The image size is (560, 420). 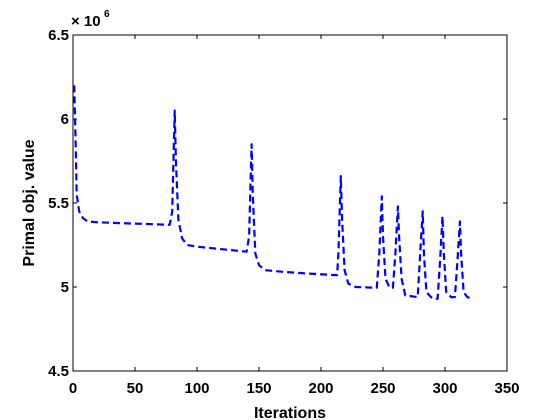 What do you see at coordinates (320, 388) in the screenshot?
I see `x-tick-label: 200` at bounding box center [320, 388].